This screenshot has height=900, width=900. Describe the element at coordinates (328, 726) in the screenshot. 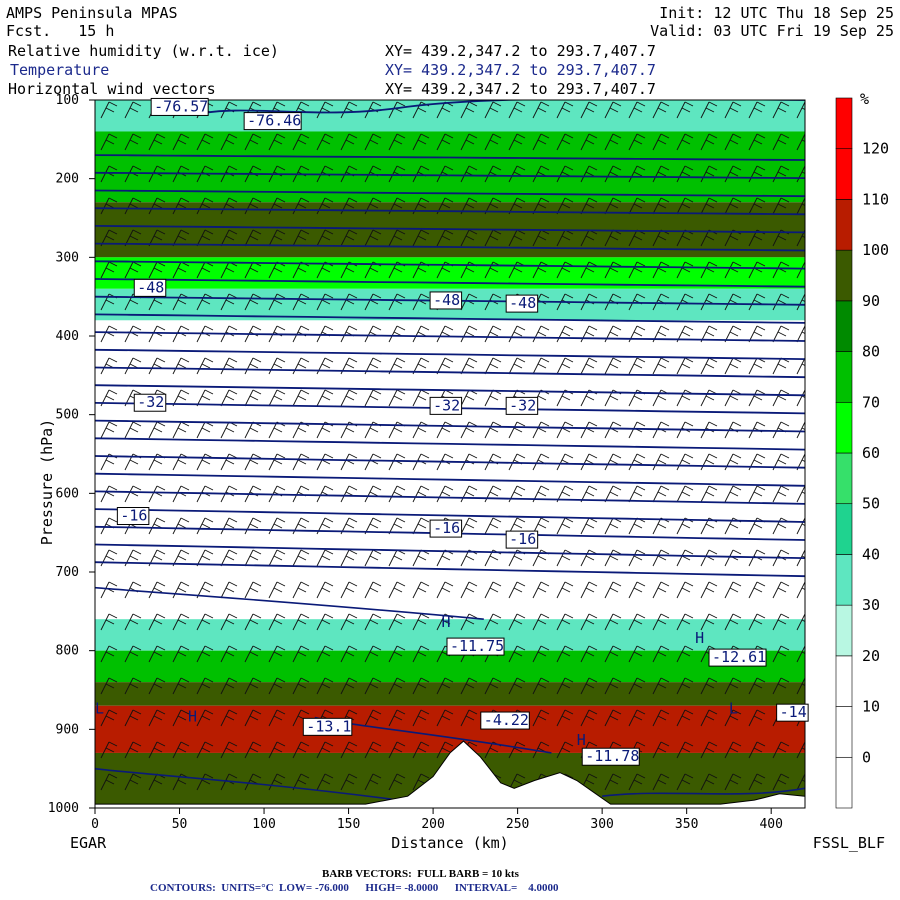

I see `isotherm-label: -13.1` at that location.